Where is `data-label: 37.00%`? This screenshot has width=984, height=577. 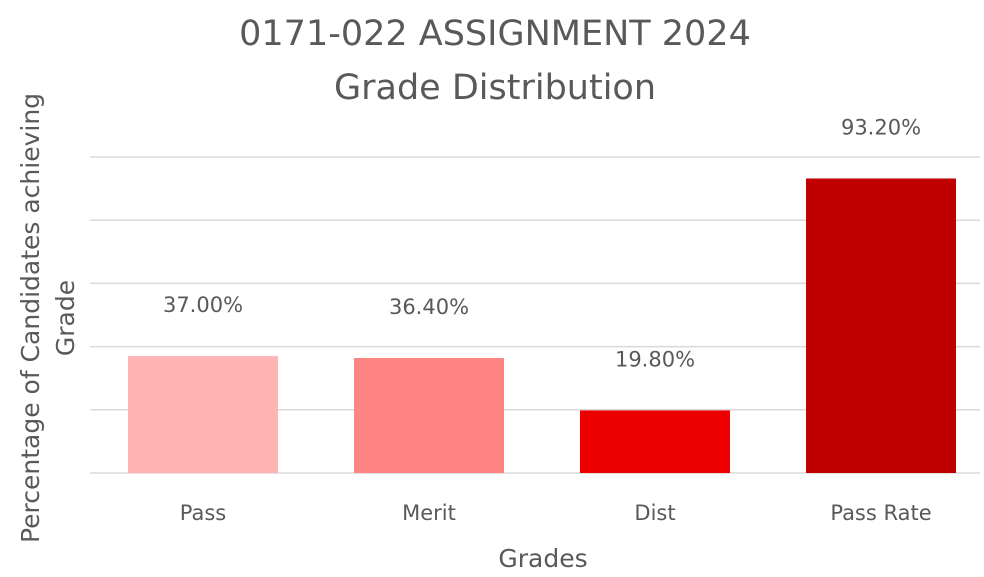 data-label: 37.00% is located at coordinates (203, 305).